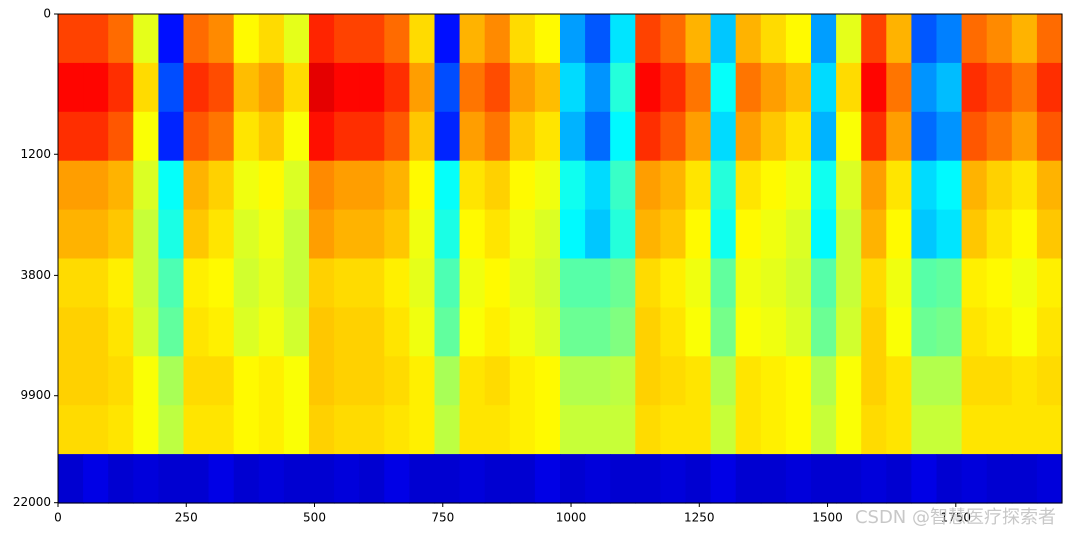 Image resolution: width=1071 pixels, height=536 pixels. I want to click on watermark: CSDN @智慧医疗探索者, so click(955, 517).